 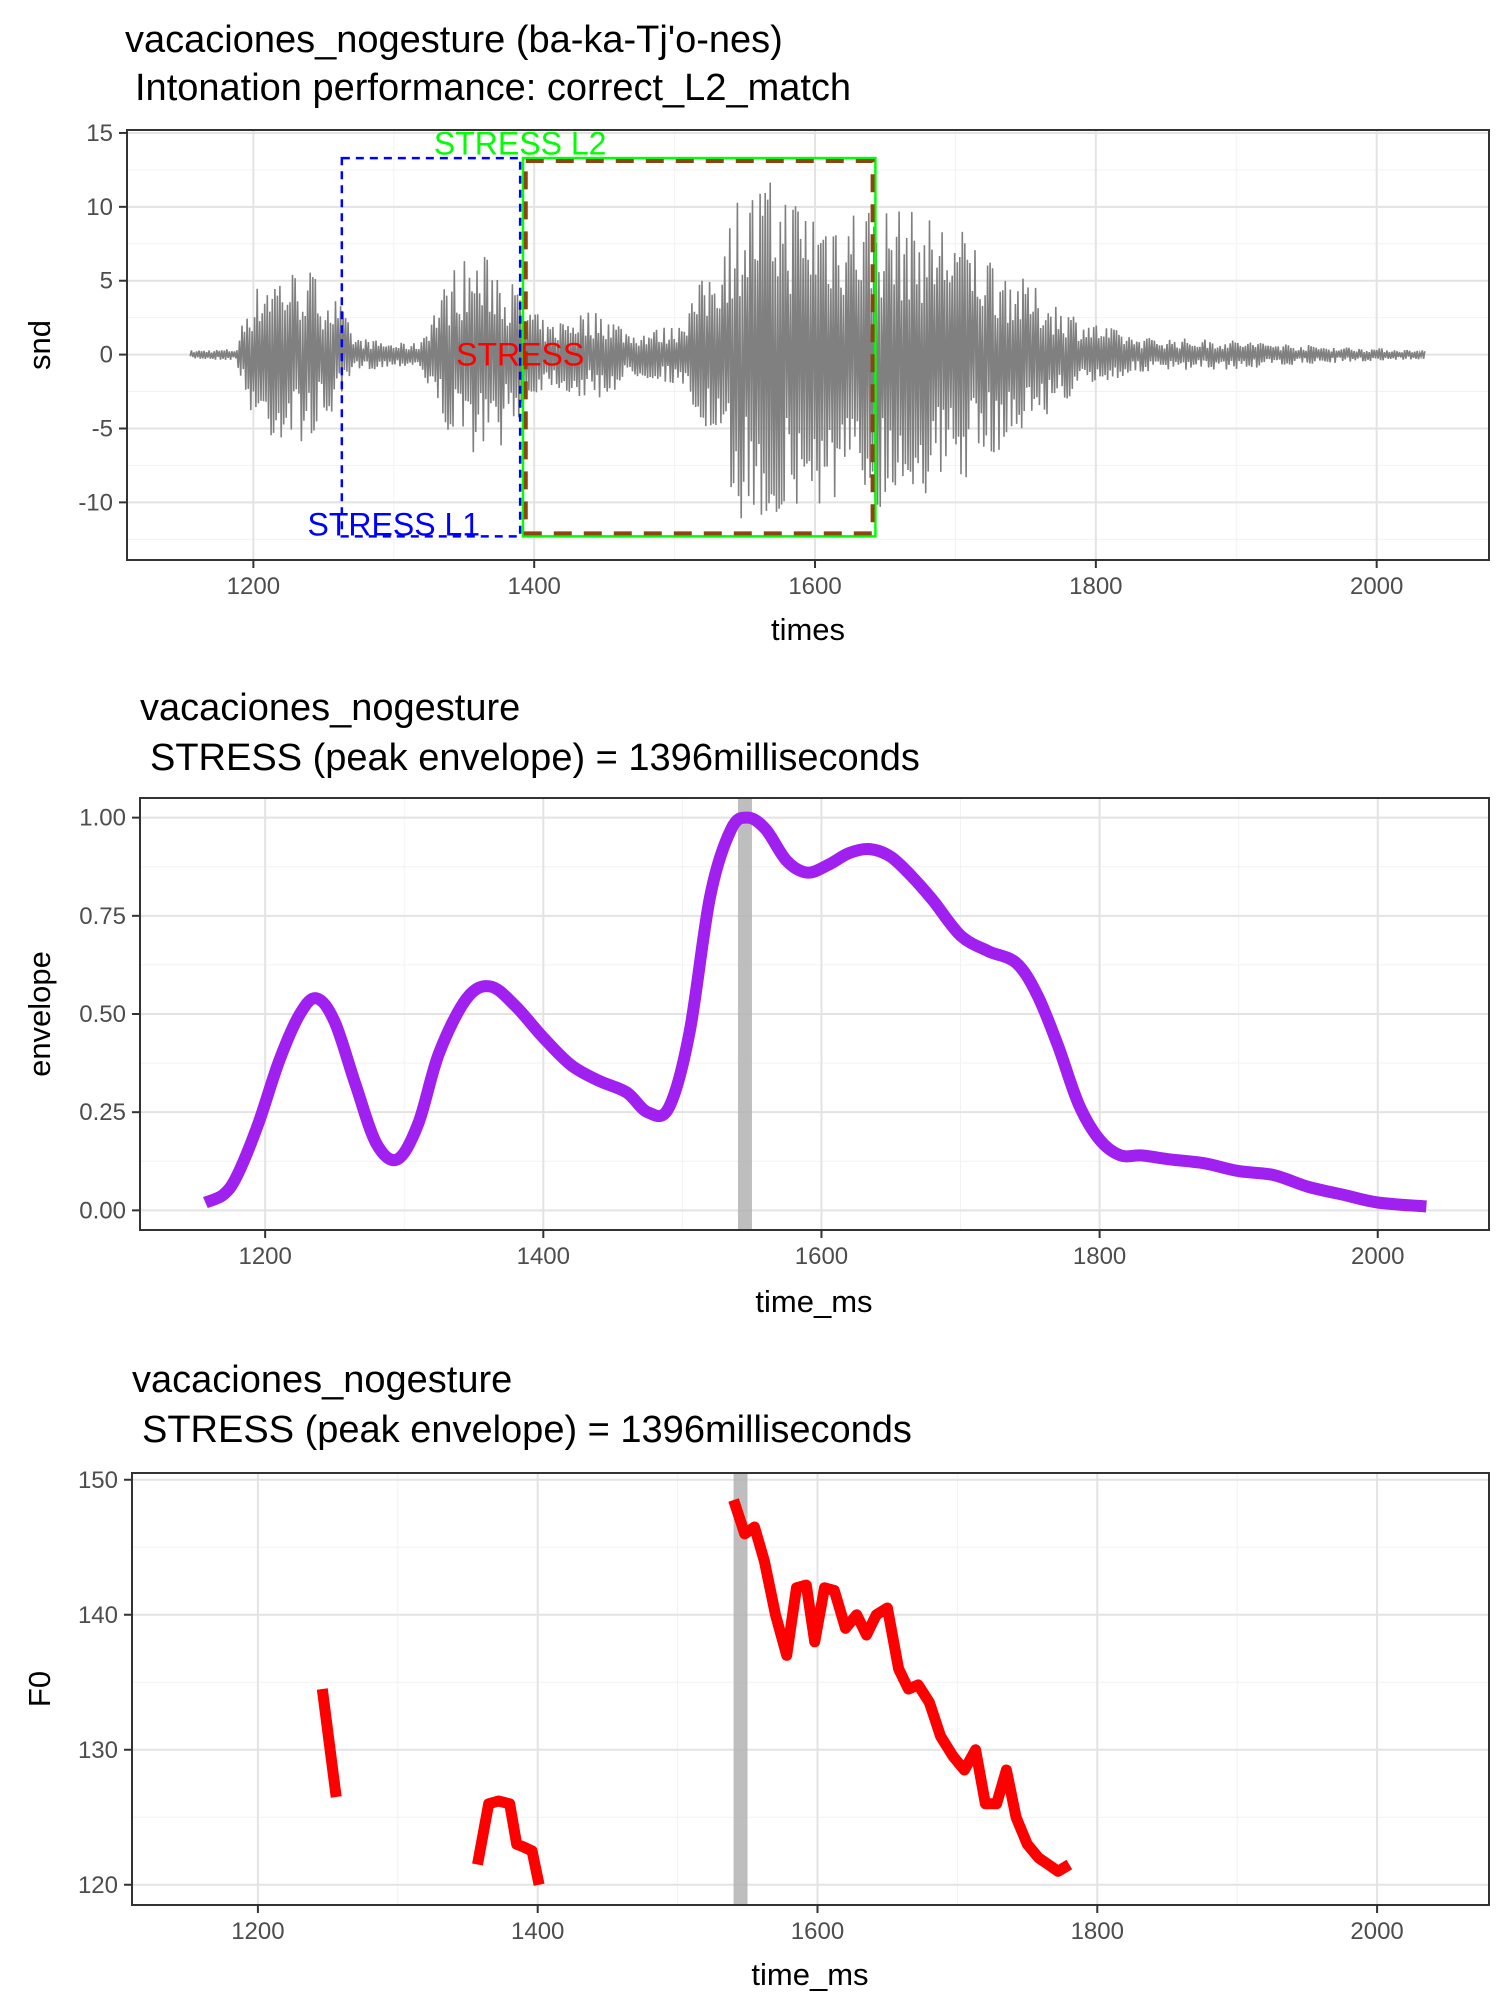 What do you see at coordinates (98, 1615) in the screenshot?
I see `y-tick-label: 140` at bounding box center [98, 1615].